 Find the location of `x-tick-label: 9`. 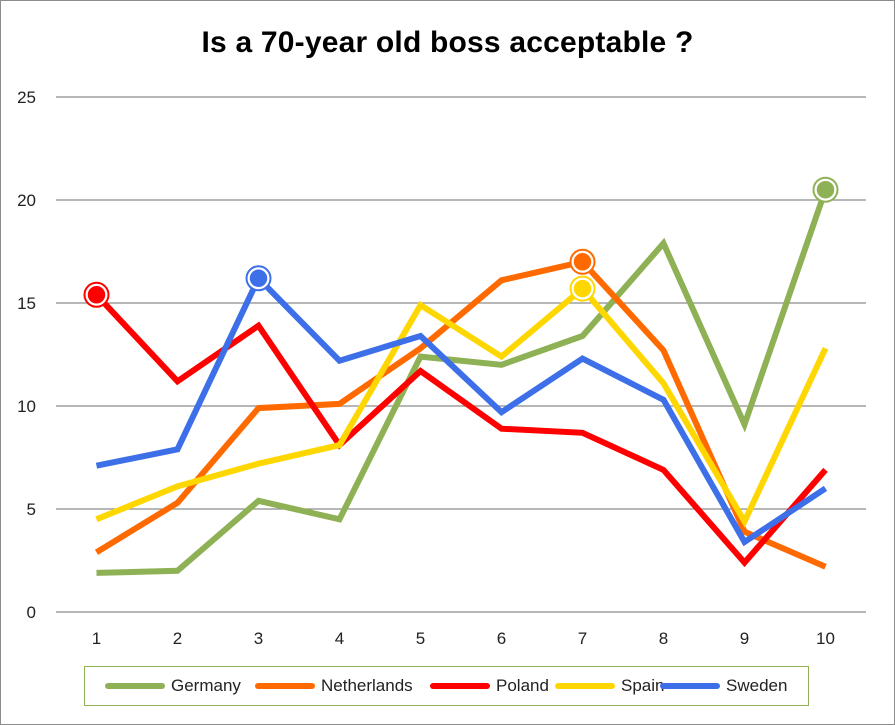

x-tick-label: 9 is located at coordinates (744, 638).